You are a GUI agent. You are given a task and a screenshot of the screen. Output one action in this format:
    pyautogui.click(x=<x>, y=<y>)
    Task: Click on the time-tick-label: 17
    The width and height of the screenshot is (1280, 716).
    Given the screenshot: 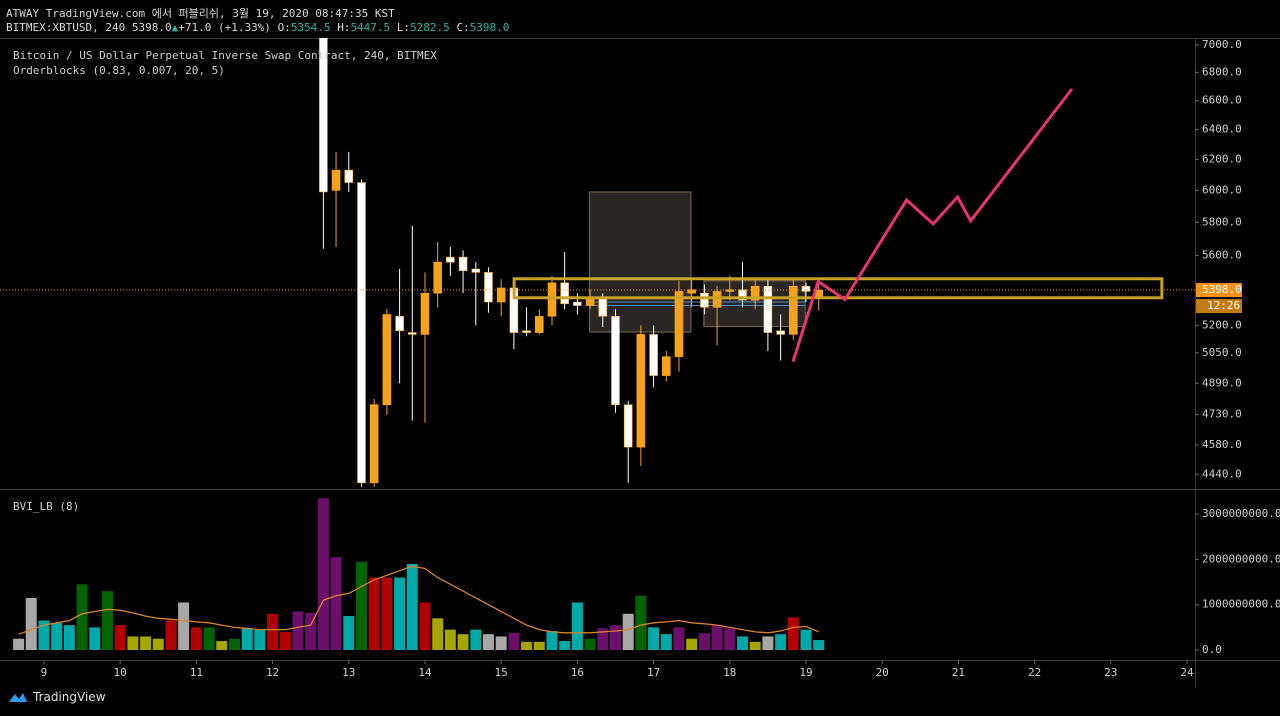 What is the action you would take?
    pyautogui.click(x=653, y=672)
    